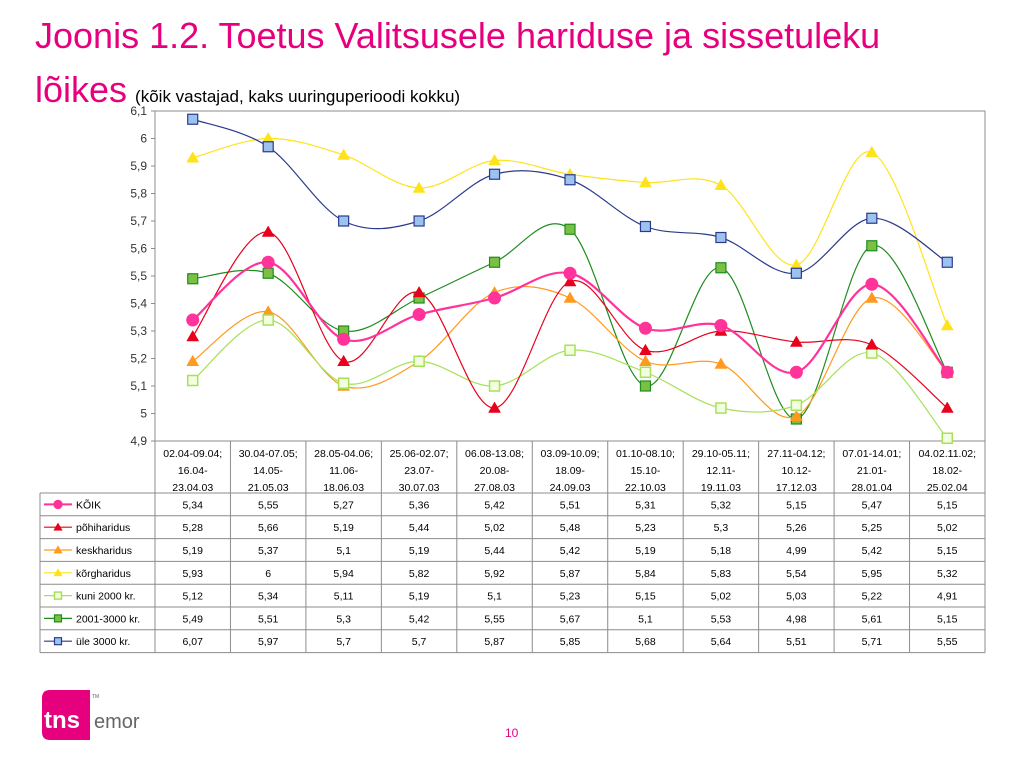 This screenshot has width=1024, height=768. Describe the element at coordinates (872, 574) in the screenshot. I see `table-cell: 5,95` at that location.